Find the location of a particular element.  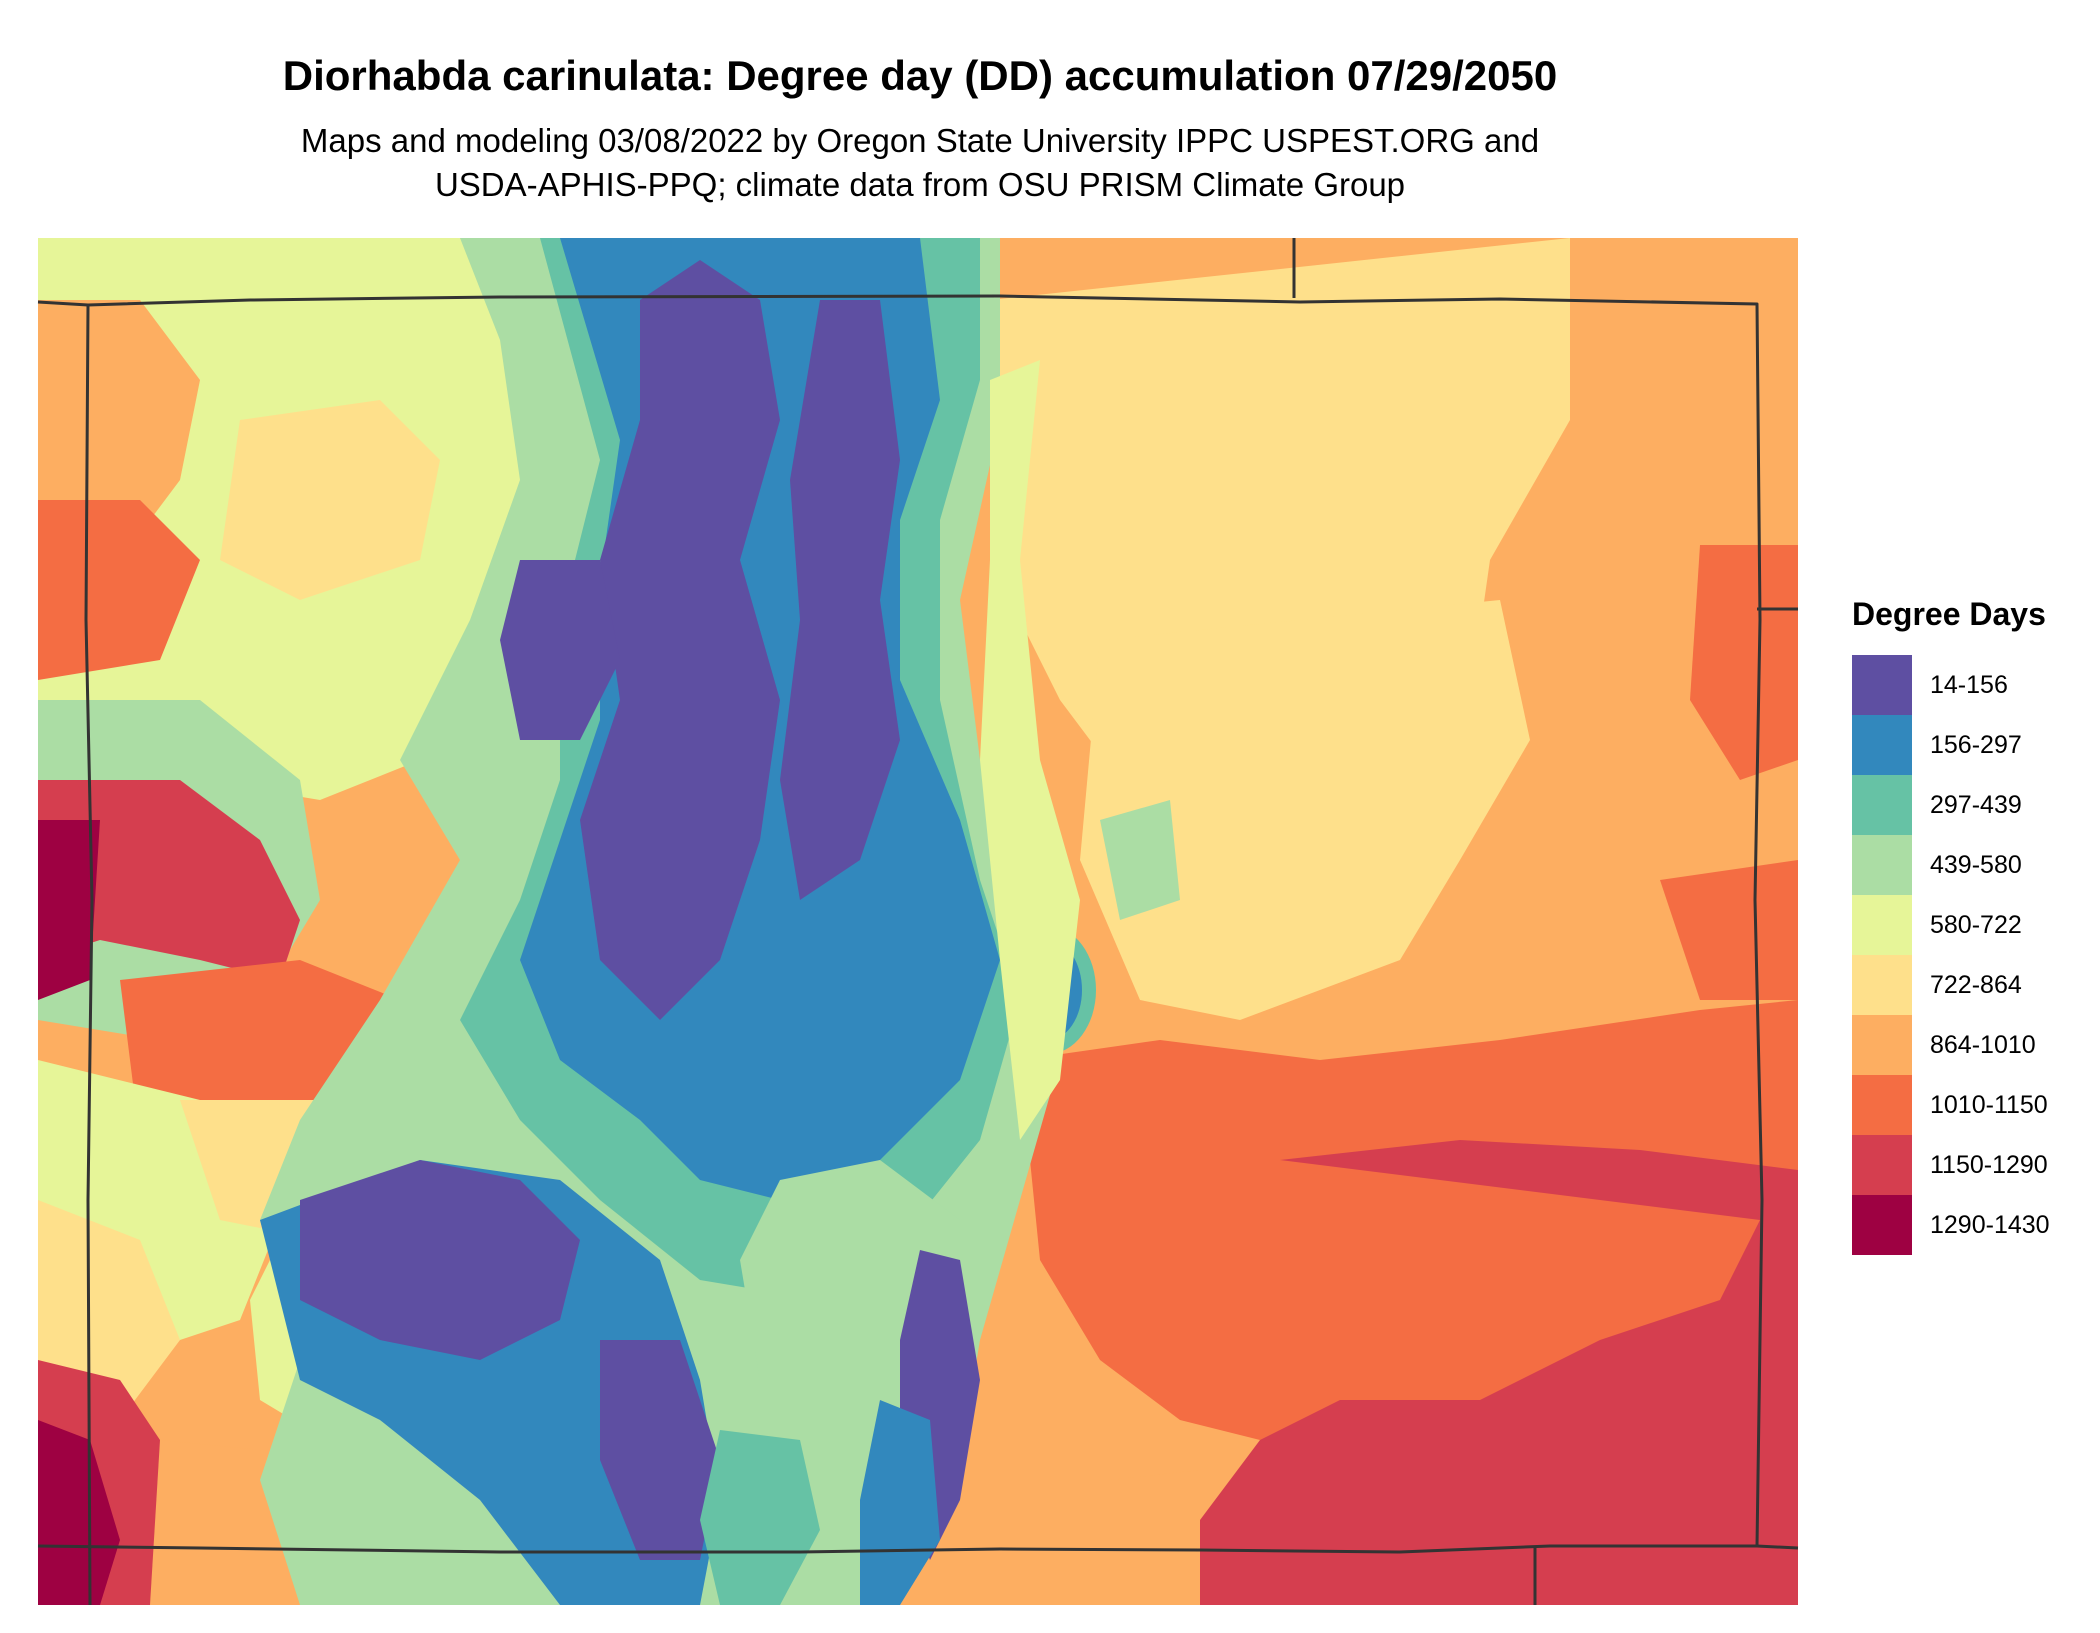

state-border-west is located at coordinates (89, 955).